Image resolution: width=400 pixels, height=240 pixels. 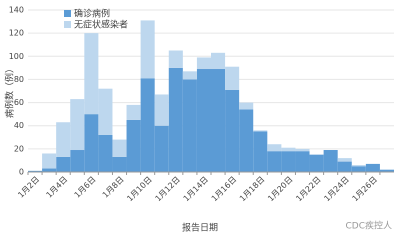 What do you see at coordinates (19, 148) in the screenshot?
I see `y-tick-label: 20` at bounding box center [19, 148].